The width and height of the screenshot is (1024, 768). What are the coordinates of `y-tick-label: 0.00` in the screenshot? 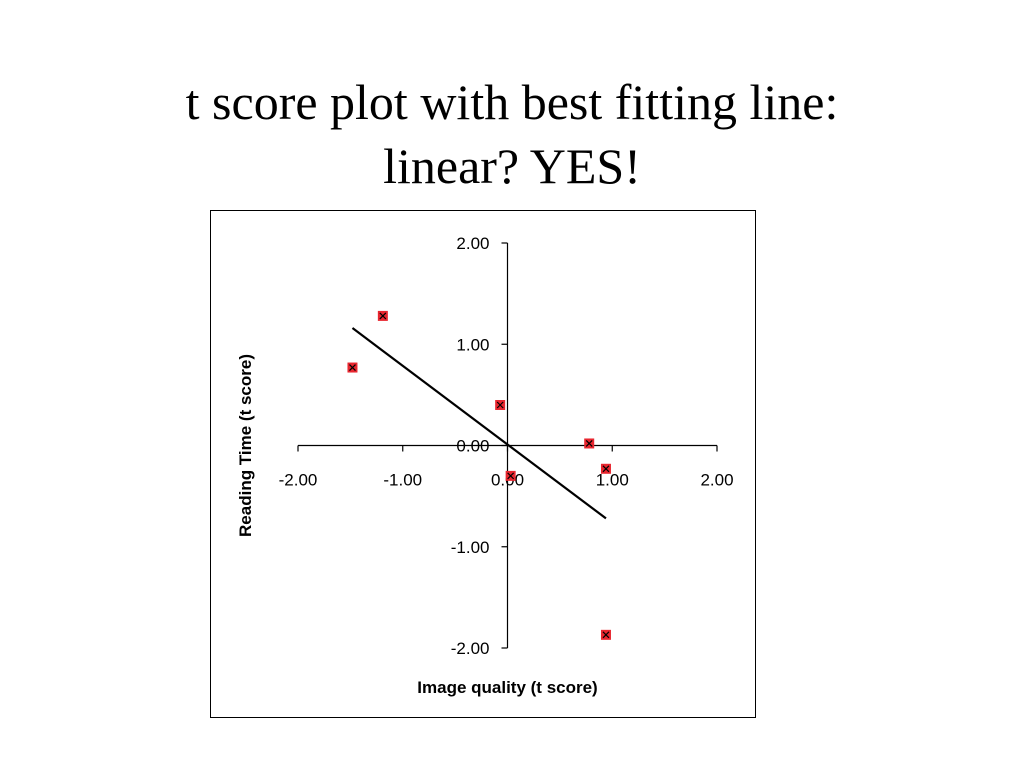 It's located at (472, 446).